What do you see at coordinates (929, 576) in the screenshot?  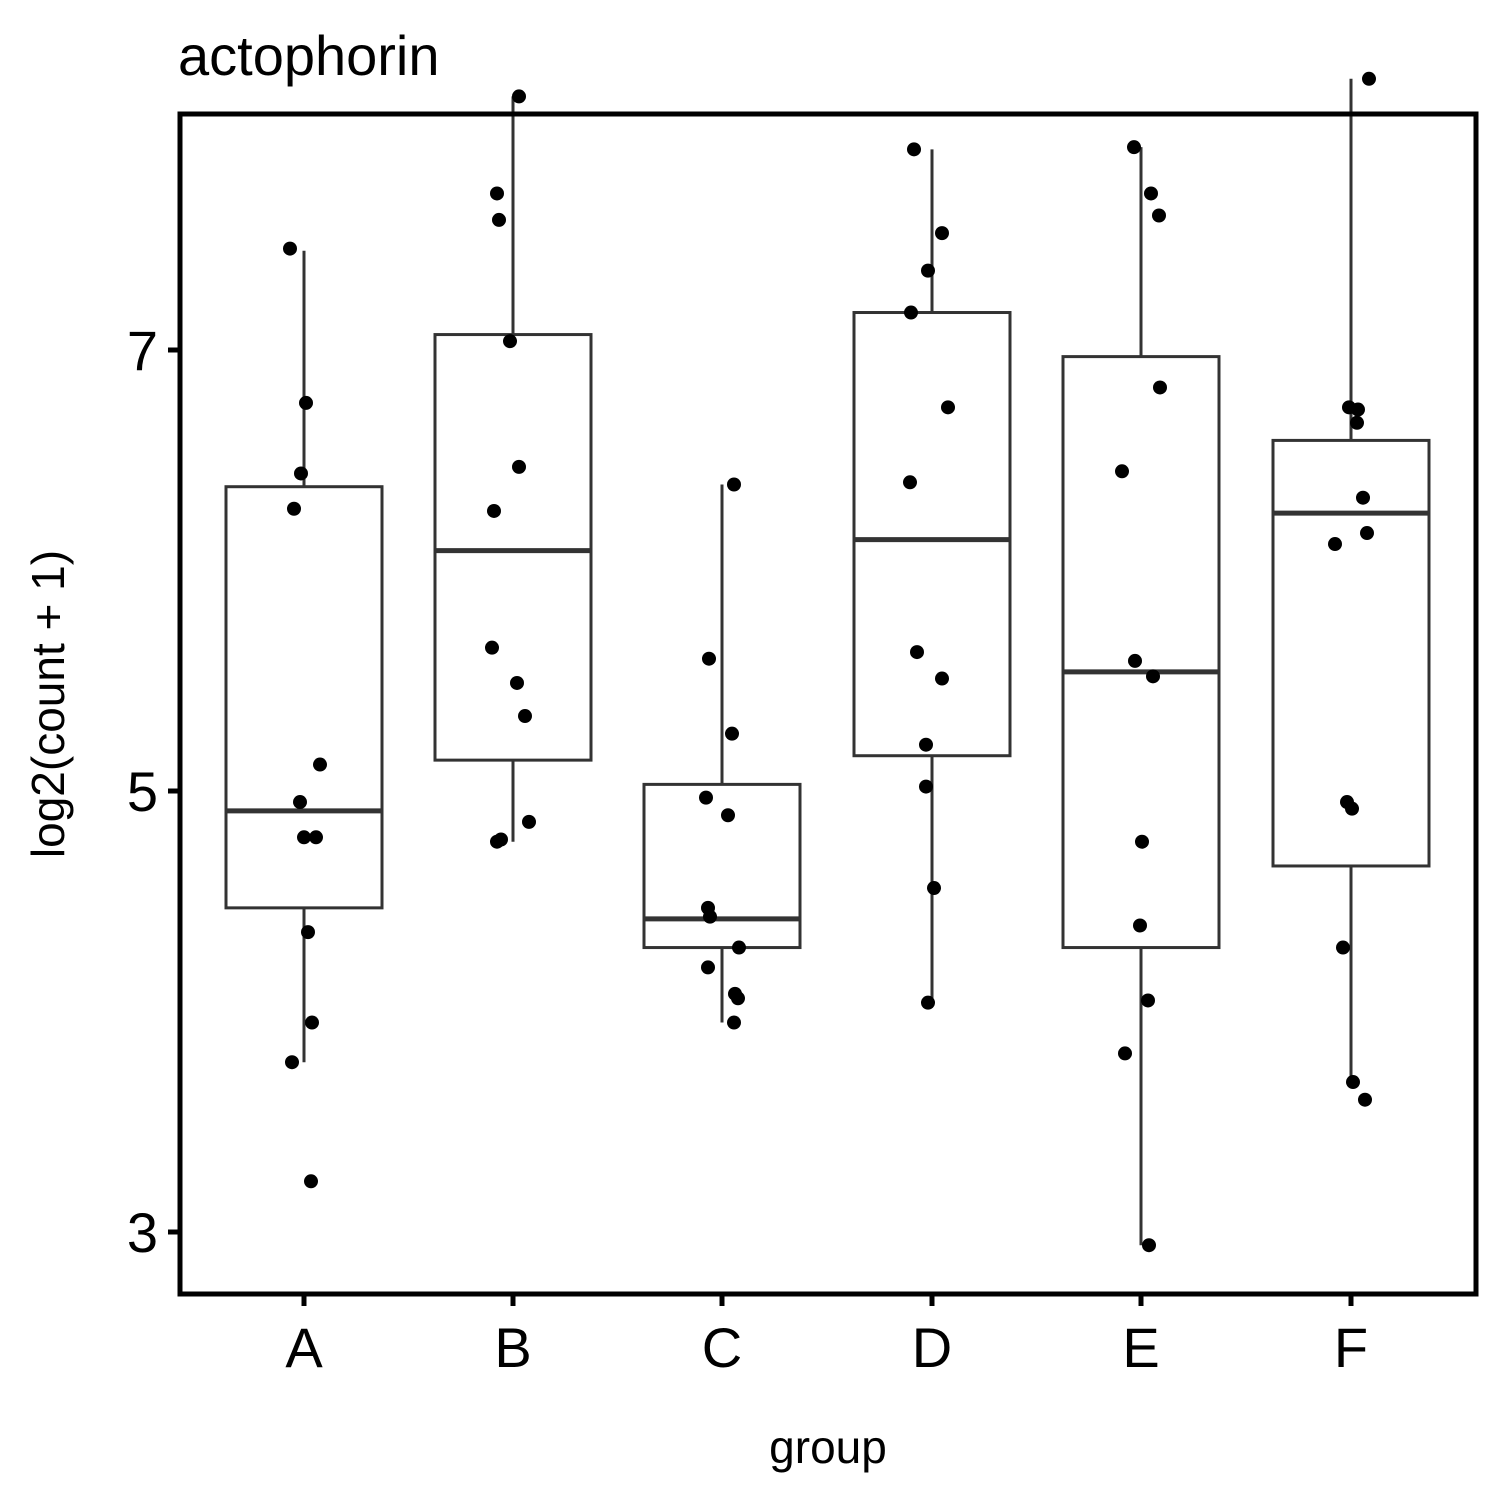 I see `points-D` at bounding box center [929, 576].